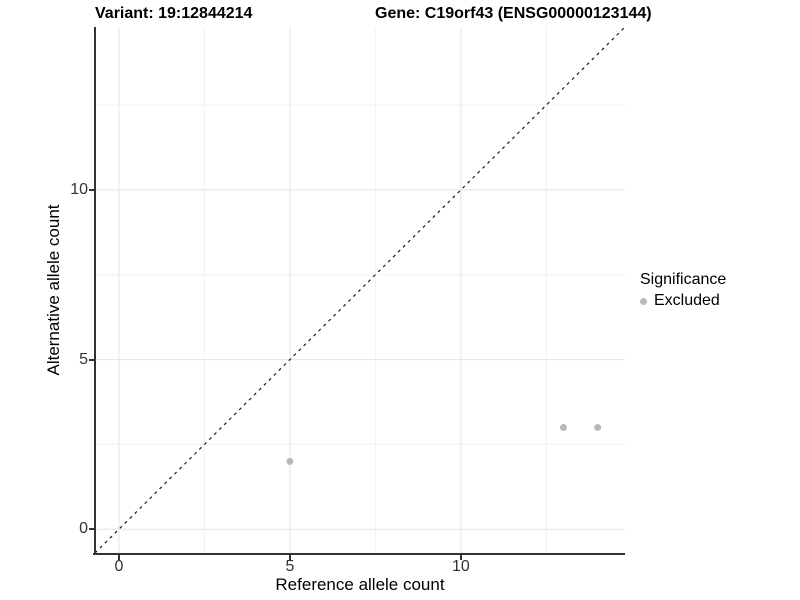  Describe the element at coordinates (513, 13) in the screenshot. I see `gene-title: Gene: C19orf43 (ENSG00000123144)` at that location.